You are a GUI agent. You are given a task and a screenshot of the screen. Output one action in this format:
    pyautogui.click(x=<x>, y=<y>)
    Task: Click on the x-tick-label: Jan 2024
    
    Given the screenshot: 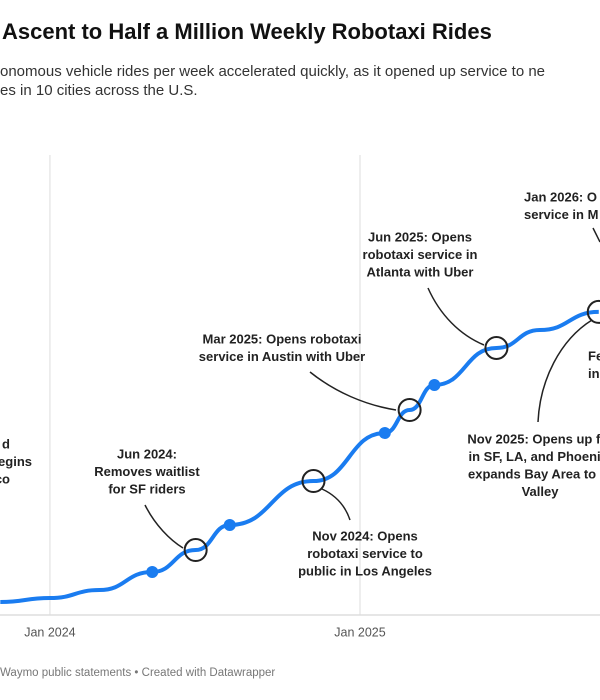 What is the action you would take?
    pyautogui.click(x=49, y=632)
    